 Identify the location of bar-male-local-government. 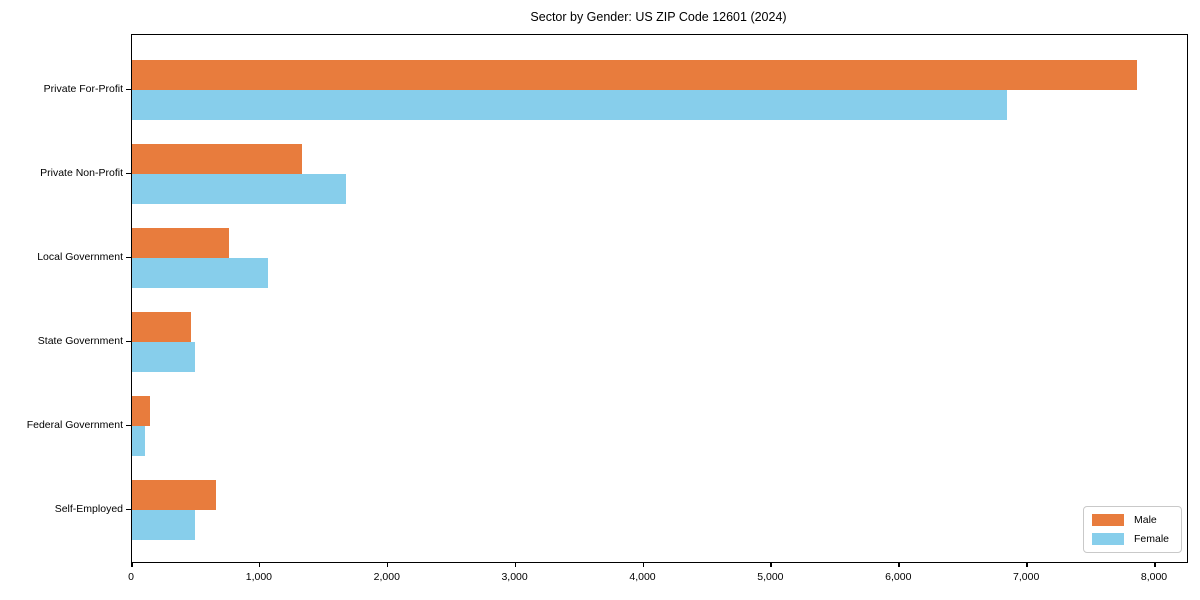
(181, 242).